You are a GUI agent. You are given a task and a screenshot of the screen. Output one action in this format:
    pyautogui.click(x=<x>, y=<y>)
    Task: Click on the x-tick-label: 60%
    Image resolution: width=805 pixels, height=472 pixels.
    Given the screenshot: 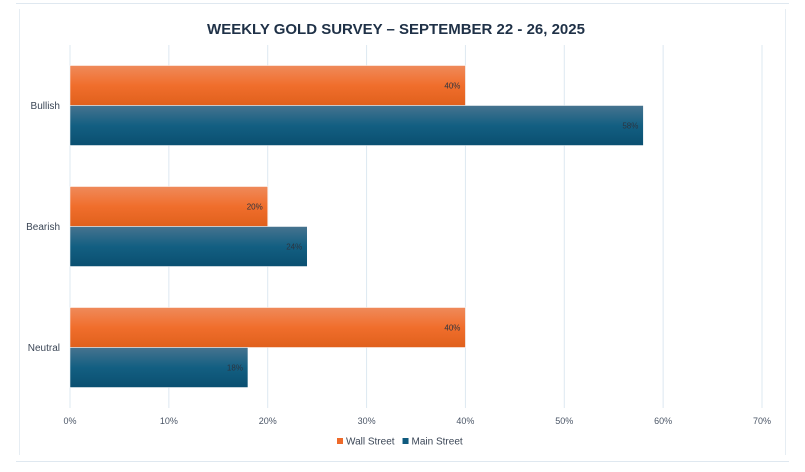 What is the action you would take?
    pyautogui.click(x=663, y=421)
    